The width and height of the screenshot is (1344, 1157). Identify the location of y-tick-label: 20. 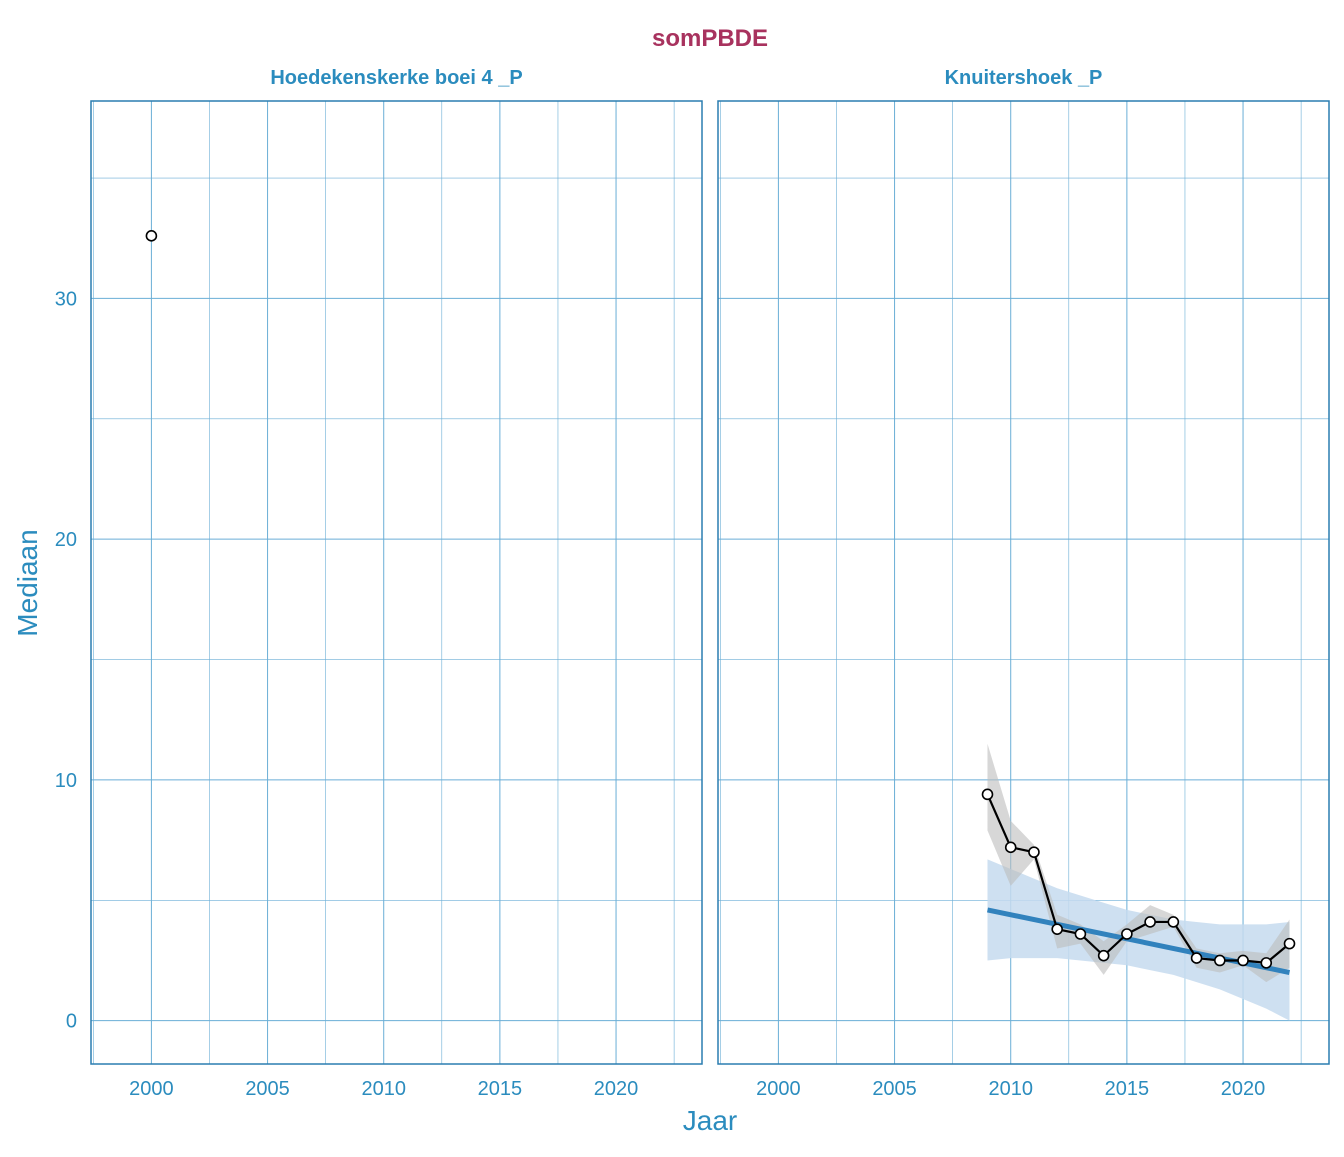
(66, 540).